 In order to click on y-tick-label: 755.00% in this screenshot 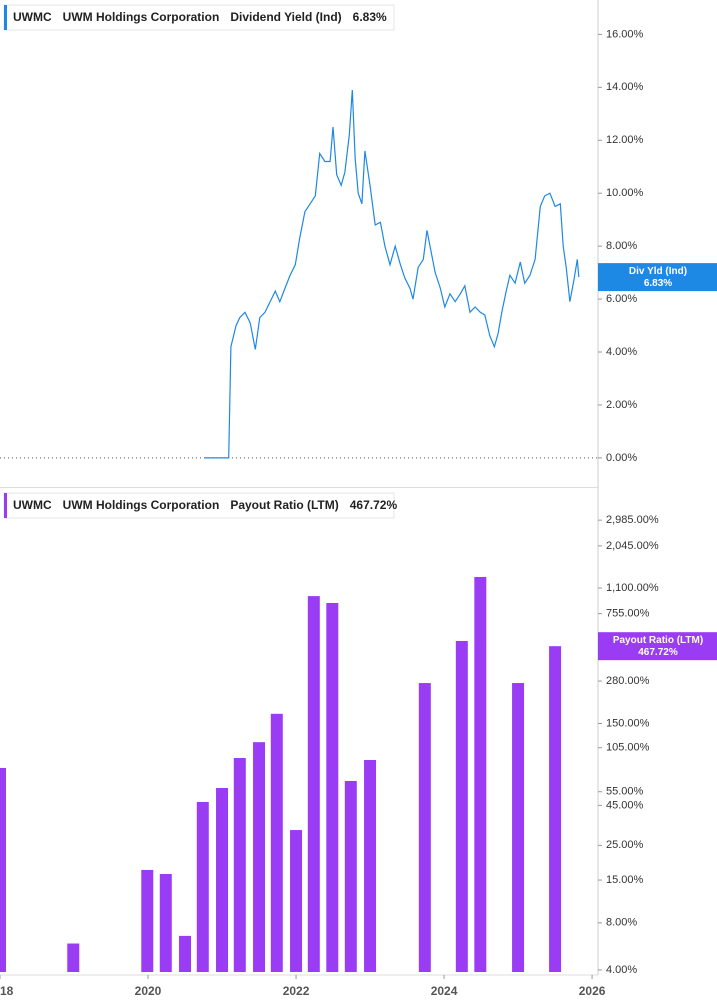, I will do `click(628, 614)`.